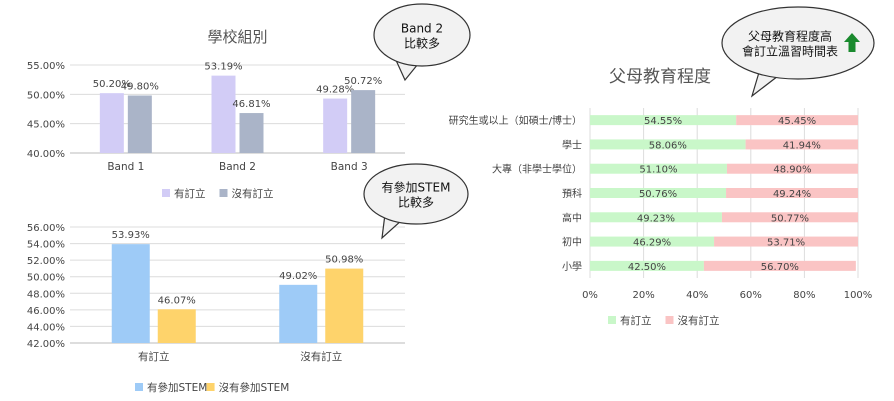 Image resolution: width=894 pixels, height=401 pixels. I want to click on data-label: 53.19%, so click(223, 67).